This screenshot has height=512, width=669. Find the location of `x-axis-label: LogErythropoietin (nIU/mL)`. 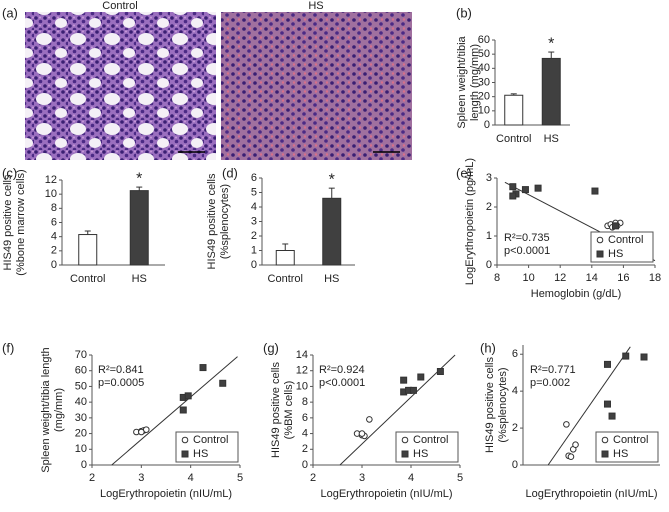

x-axis-label: LogErythropoietin (nIU/mL) is located at coordinates (386, 494).